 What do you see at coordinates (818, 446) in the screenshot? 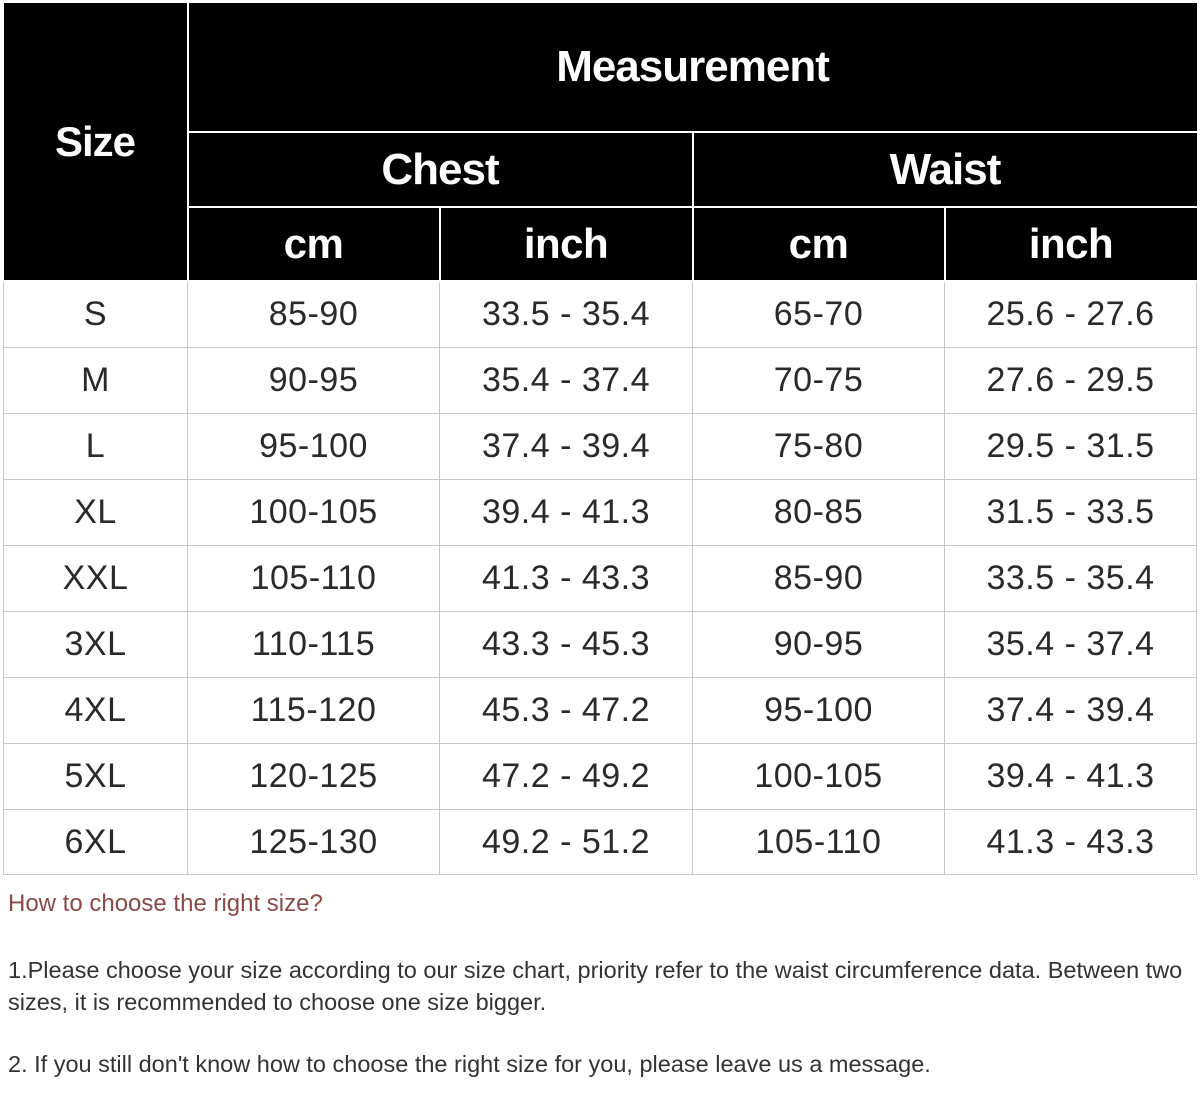
I see `waist-cm-cell: 75-80` at bounding box center [818, 446].